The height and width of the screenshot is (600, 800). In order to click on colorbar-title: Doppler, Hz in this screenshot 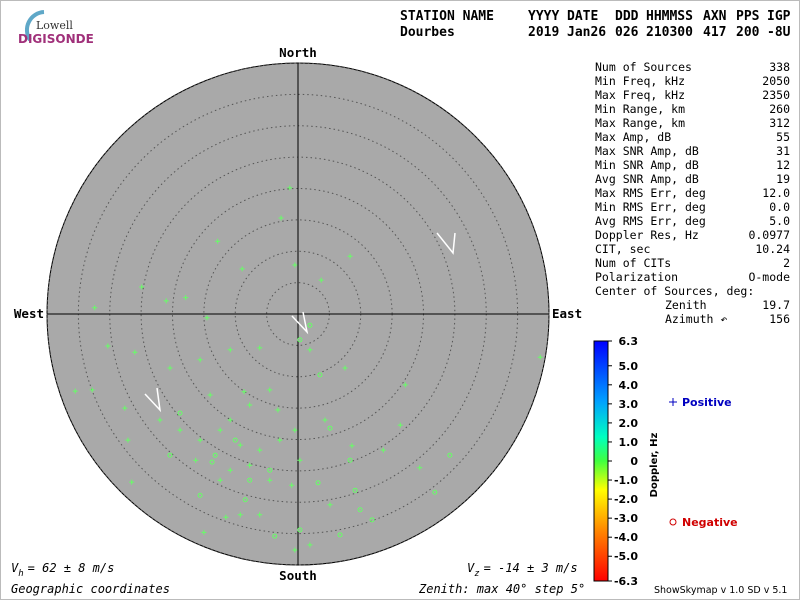, I will do `click(654, 465)`.